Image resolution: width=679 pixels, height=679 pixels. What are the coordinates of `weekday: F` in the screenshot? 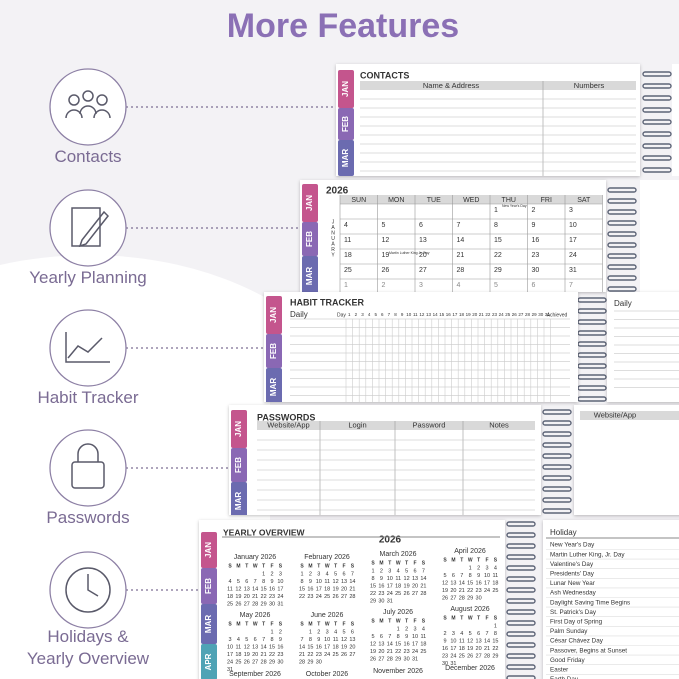 It's located at (486, 618).